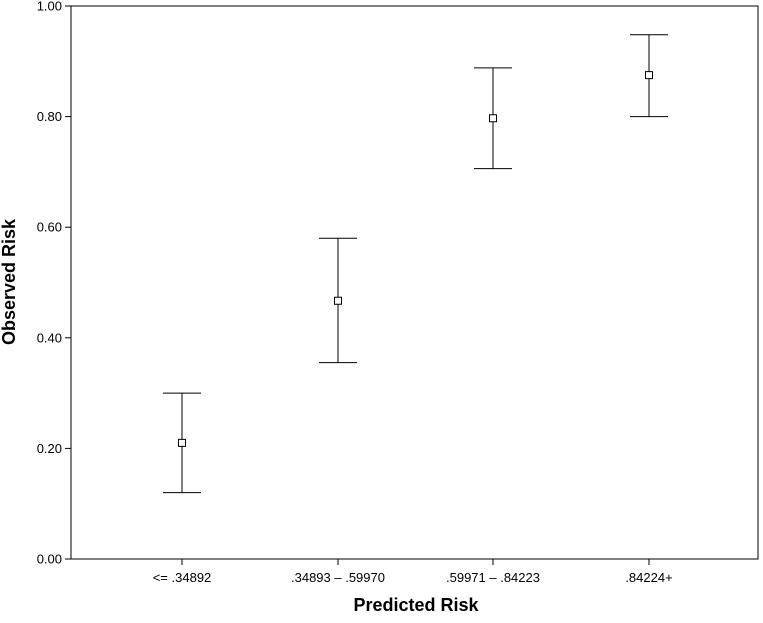  Describe the element at coordinates (338, 577) in the screenshot. I see `x-tick-label: .34893 – .59970` at that location.